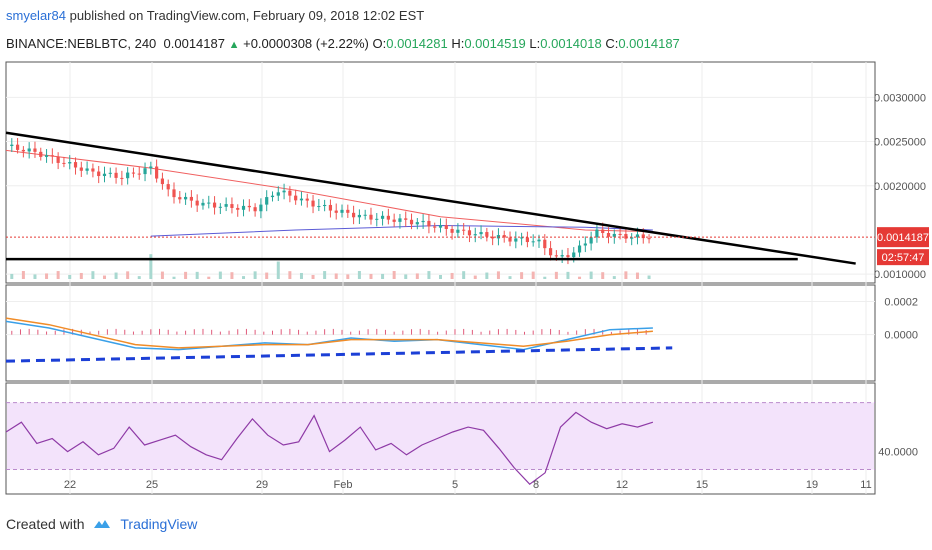  What do you see at coordinates (495, 43) in the screenshot?
I see `high-value: 0.0014519` at bounding box center [495, 43].